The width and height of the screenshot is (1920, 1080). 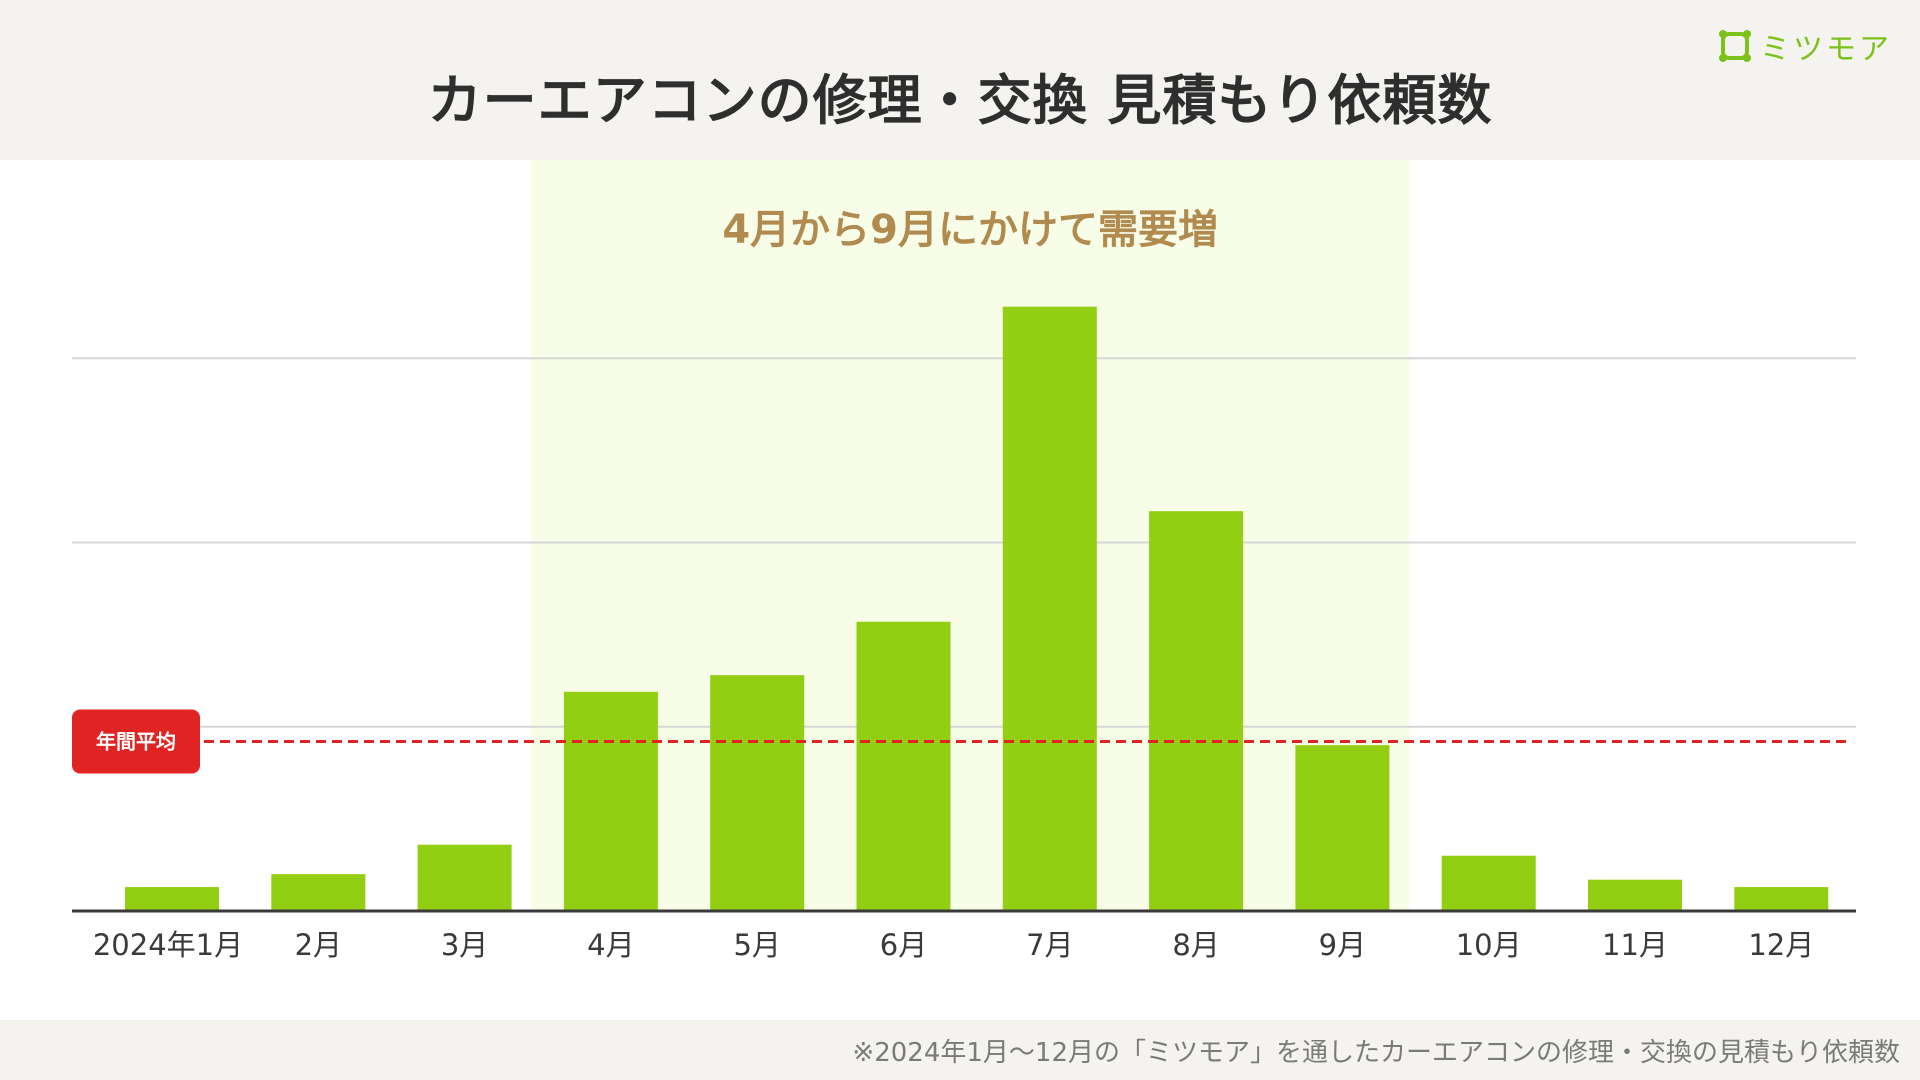 I want to click on average-label: 年間平均, so click(x=136, y=741).